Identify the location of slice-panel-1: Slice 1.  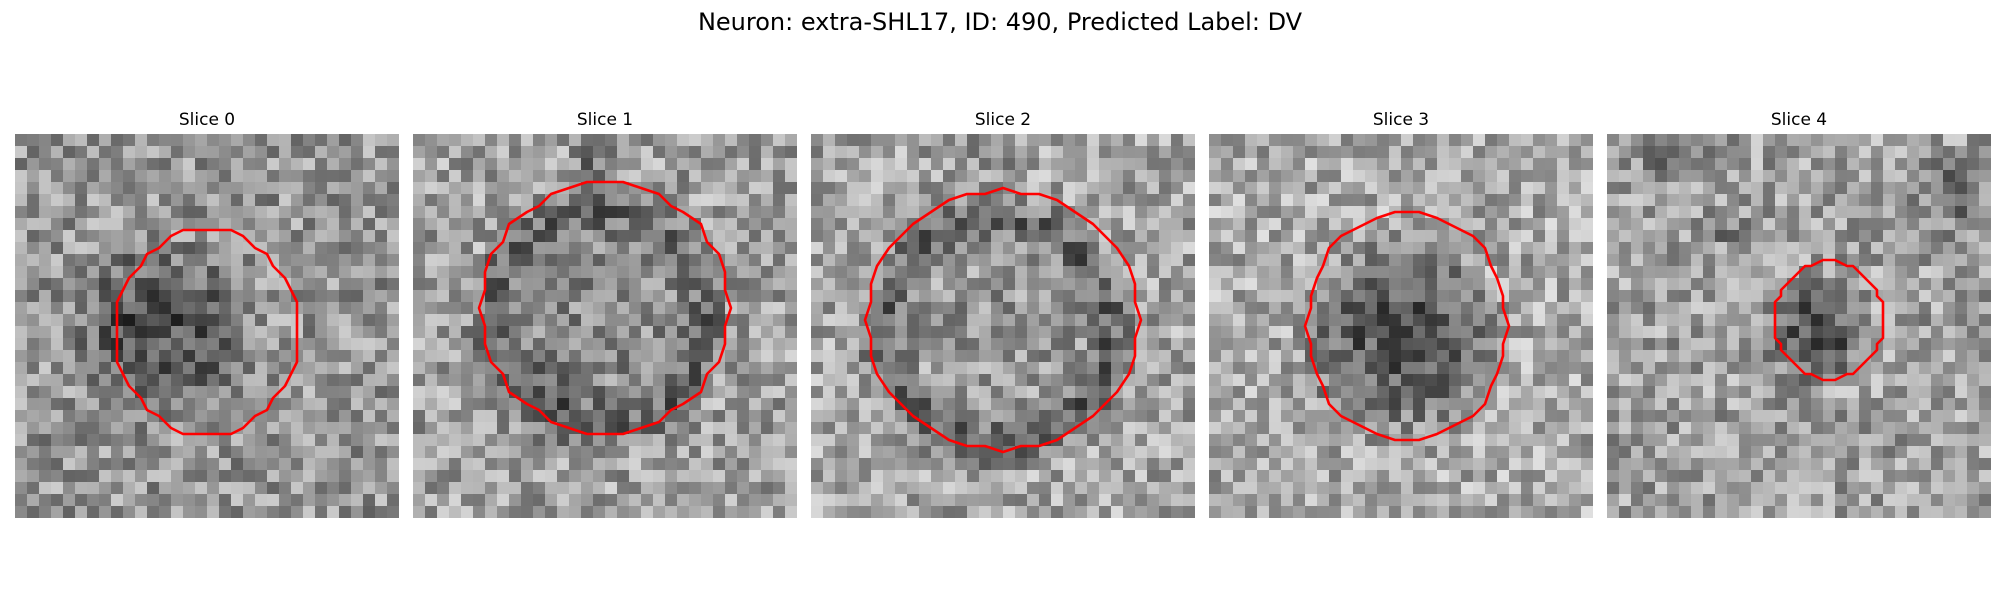
(605, 313).